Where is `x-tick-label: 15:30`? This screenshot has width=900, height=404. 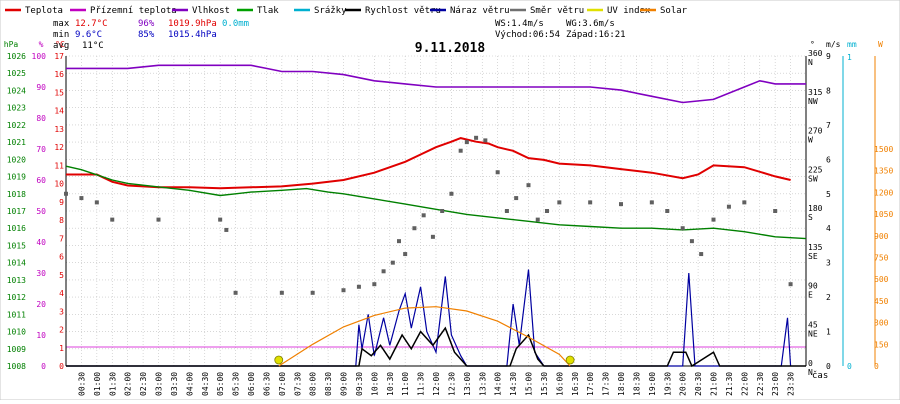
x-tick-label: 15:30 is located at coordinates (544, 384).